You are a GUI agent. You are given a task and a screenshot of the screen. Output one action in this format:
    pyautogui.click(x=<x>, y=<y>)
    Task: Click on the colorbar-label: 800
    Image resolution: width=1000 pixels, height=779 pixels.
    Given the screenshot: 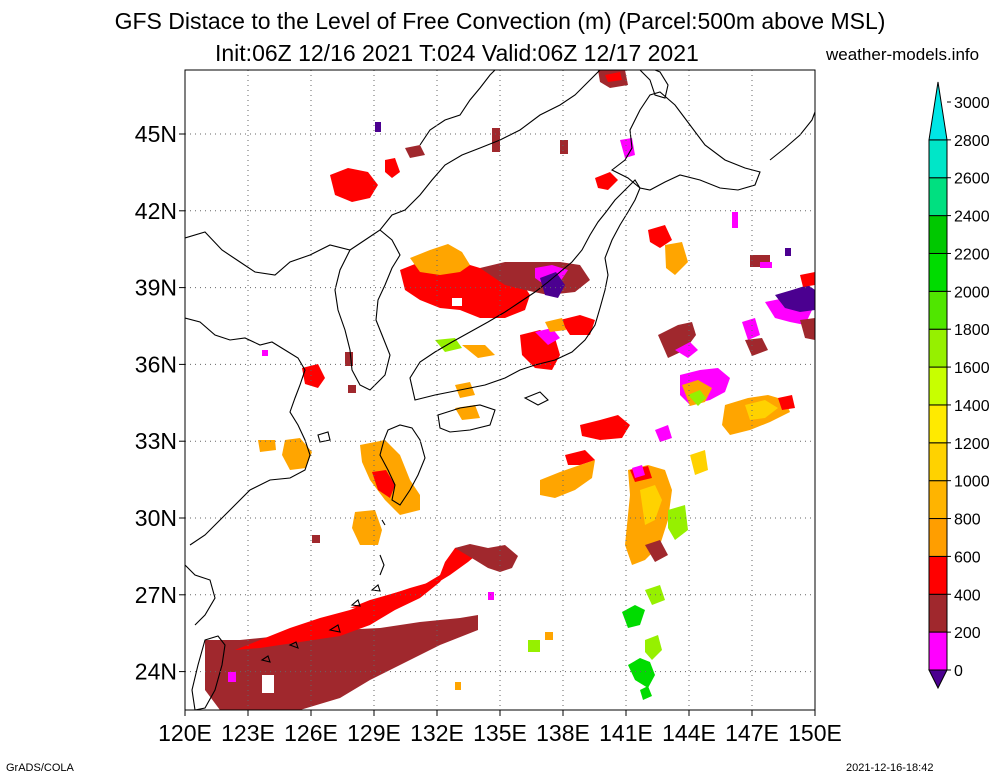 What is the action you would take?
    pyautogui.click(x=967, y=520)
    